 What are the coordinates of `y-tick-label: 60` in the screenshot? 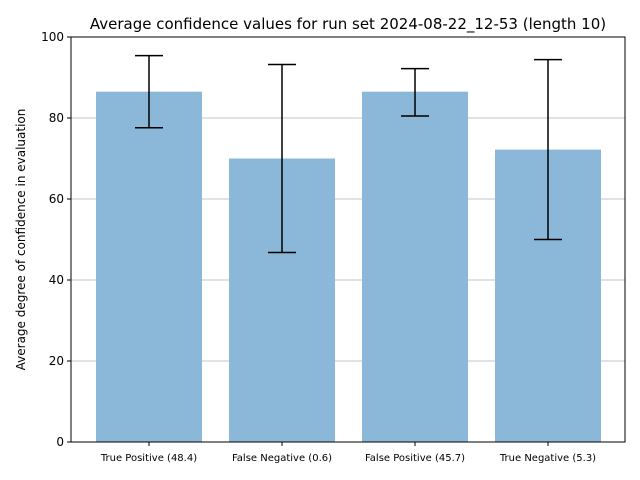 It's located at (56, 199).